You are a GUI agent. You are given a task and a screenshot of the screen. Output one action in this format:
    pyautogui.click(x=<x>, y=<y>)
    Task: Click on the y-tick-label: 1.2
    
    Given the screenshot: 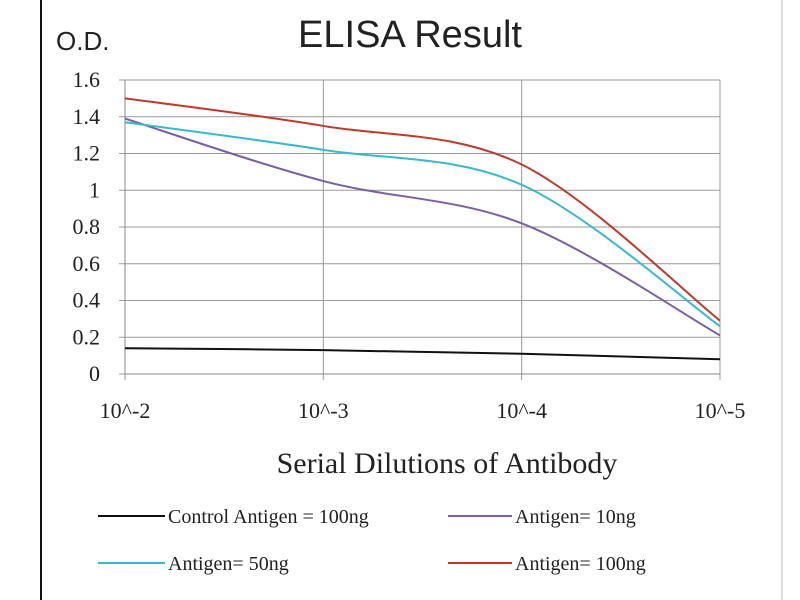 What is the action you would take?
    pyautogui.click(x=87, y=153)
    